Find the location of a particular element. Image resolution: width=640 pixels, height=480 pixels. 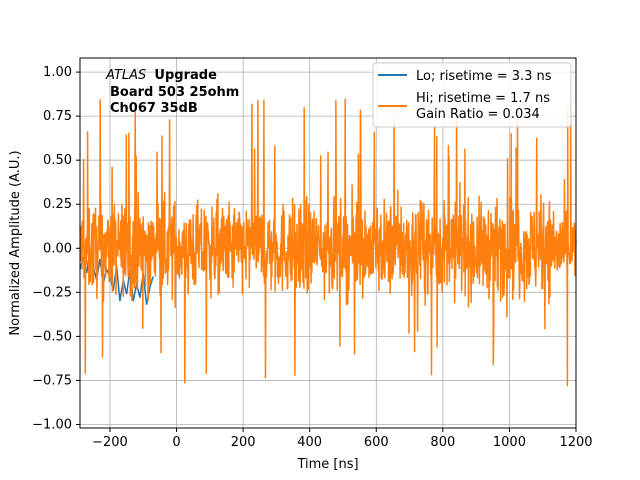

x-tick-label: 200 is located at coordinates (243, 442).